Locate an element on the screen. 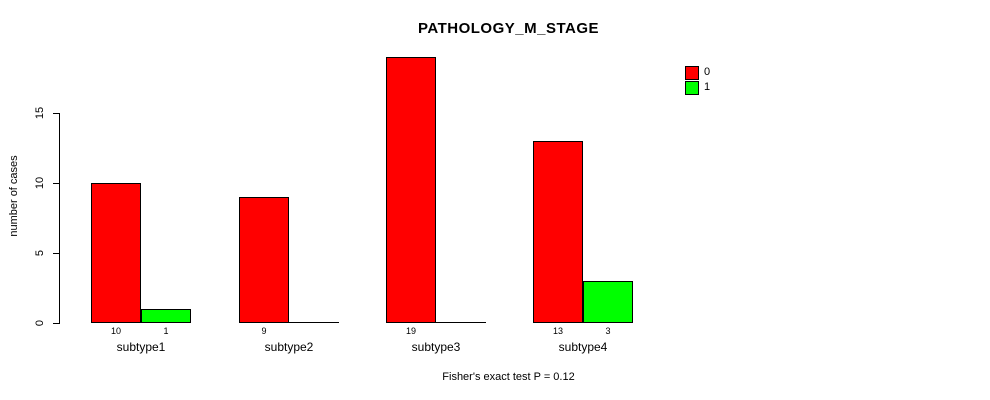 This screenshot has height=400, width=990. y-axis-tick-label: 15 is located at coordinates (40, 113).